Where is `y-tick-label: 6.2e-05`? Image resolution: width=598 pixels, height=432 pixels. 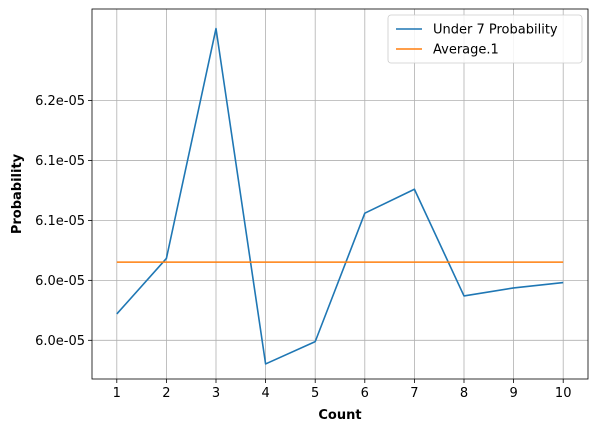
y-tick-label: 6.2e-05 is located at coordinates (60, 101).